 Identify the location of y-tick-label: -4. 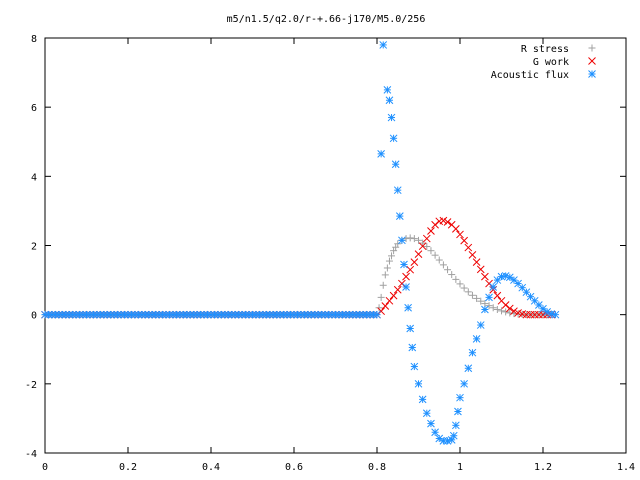
(31, 454).